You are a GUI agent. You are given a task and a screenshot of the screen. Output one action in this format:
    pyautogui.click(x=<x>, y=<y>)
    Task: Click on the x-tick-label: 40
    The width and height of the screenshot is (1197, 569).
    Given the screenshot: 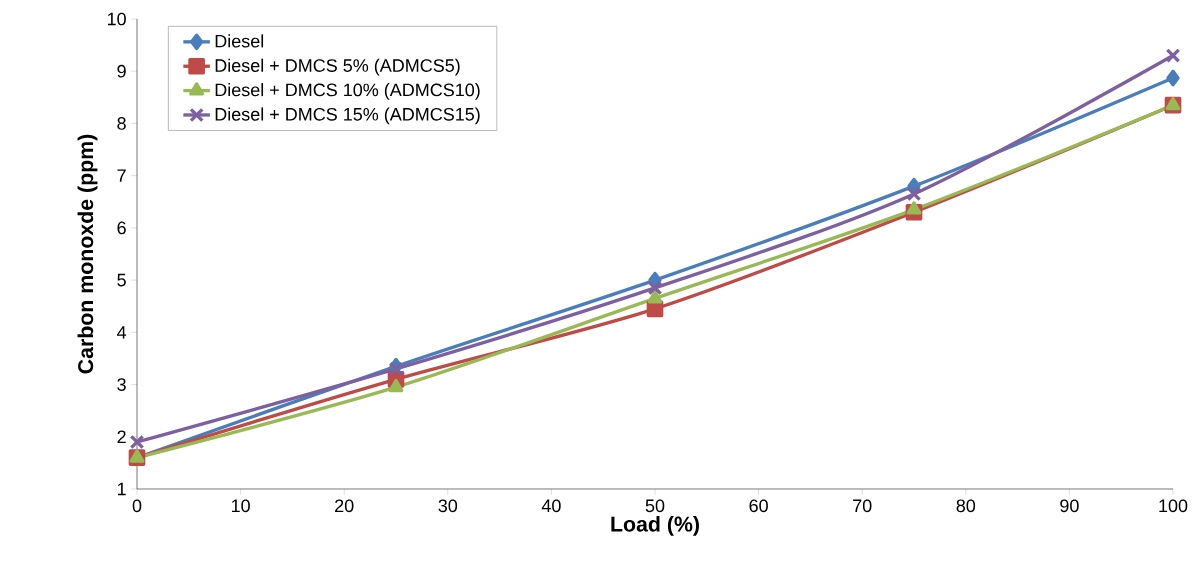 What is the action you would take?
    pyautogui.click(x=551, y=506)
    